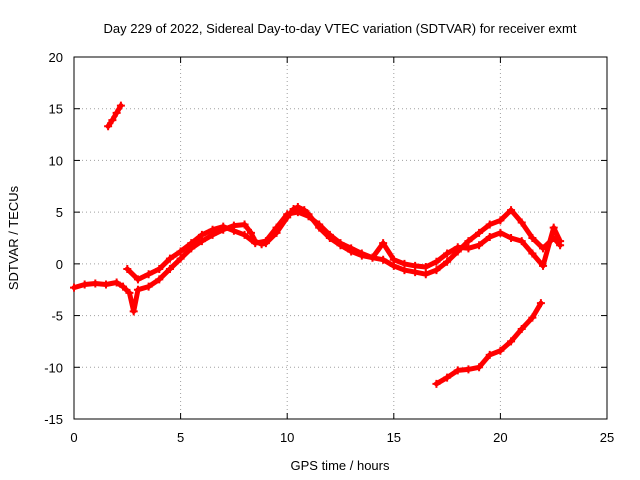 The image size is (640, 480). What do you see at coordinates (57, 316) in the screenshot?
I see `y-tick-label: -5` at bounding box center [57, 316].